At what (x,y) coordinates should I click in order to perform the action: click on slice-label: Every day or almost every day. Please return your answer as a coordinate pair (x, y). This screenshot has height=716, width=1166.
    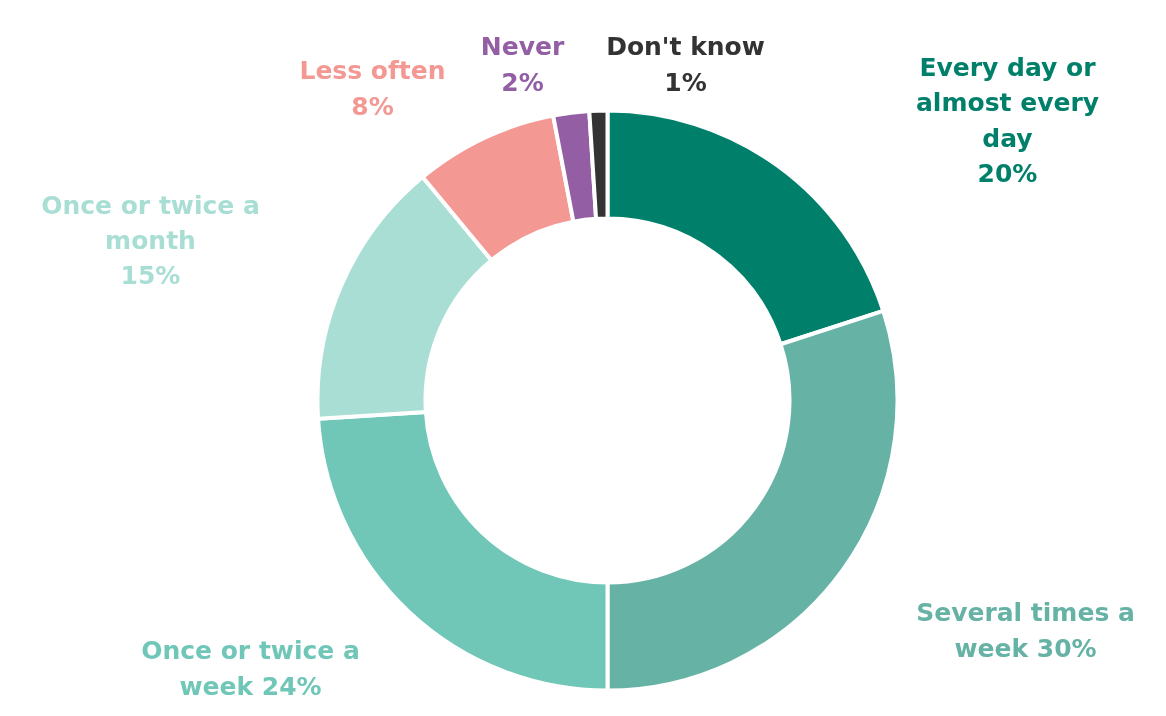
    Looking at the image, I should click on (1007, 102).